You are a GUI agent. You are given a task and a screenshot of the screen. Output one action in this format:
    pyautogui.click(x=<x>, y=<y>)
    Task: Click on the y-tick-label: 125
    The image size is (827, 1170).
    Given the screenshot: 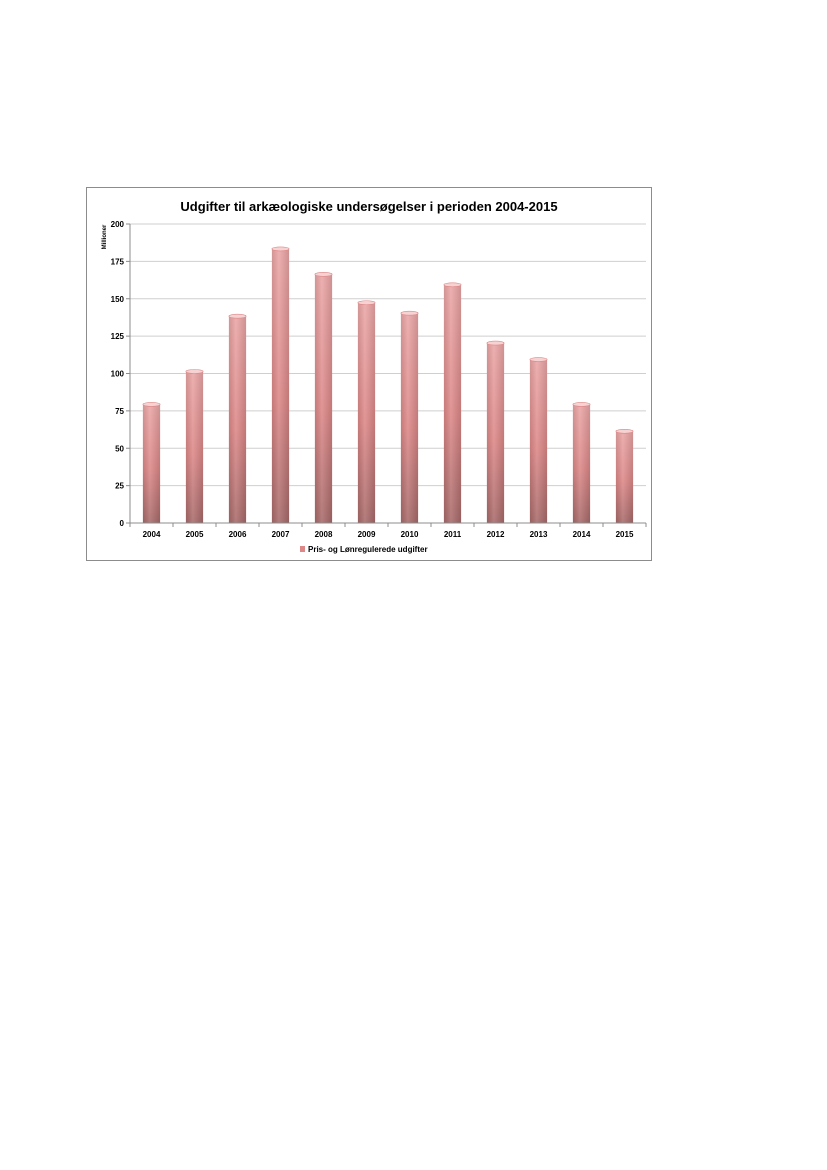 What is the action you would take?
    pyautogui.click(x=118, y=336)
    